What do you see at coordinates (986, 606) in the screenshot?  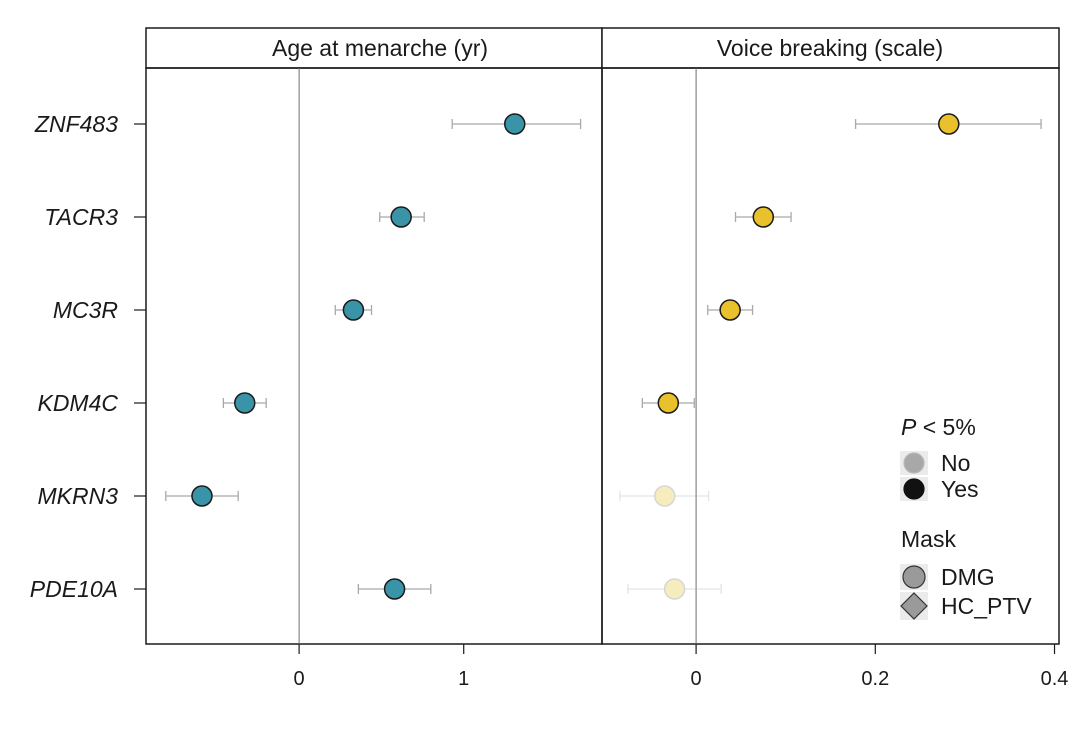 I see `legend-label-hcptv: HC_PTV` at bounding box center [986, 606].